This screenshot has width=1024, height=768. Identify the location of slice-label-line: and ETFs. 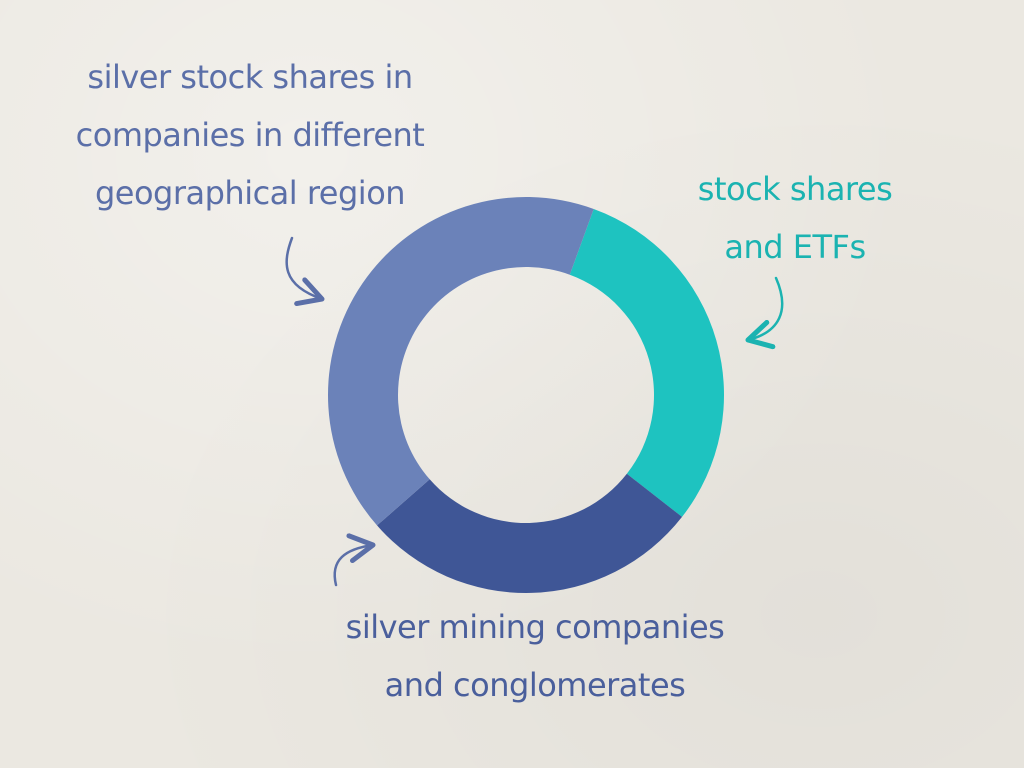
(795, 247).